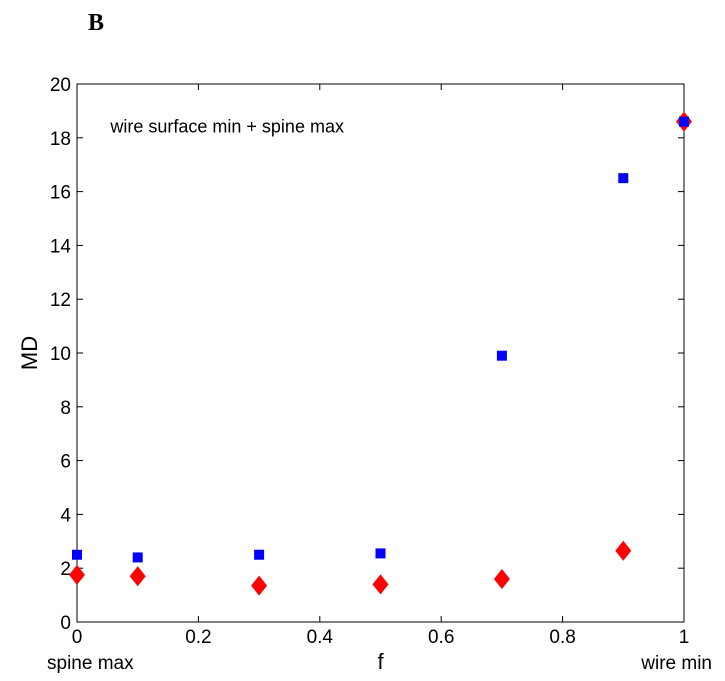 This screenshot has height=681, width=725. I want to click on y-tick-label: 8, so click(65, 408).